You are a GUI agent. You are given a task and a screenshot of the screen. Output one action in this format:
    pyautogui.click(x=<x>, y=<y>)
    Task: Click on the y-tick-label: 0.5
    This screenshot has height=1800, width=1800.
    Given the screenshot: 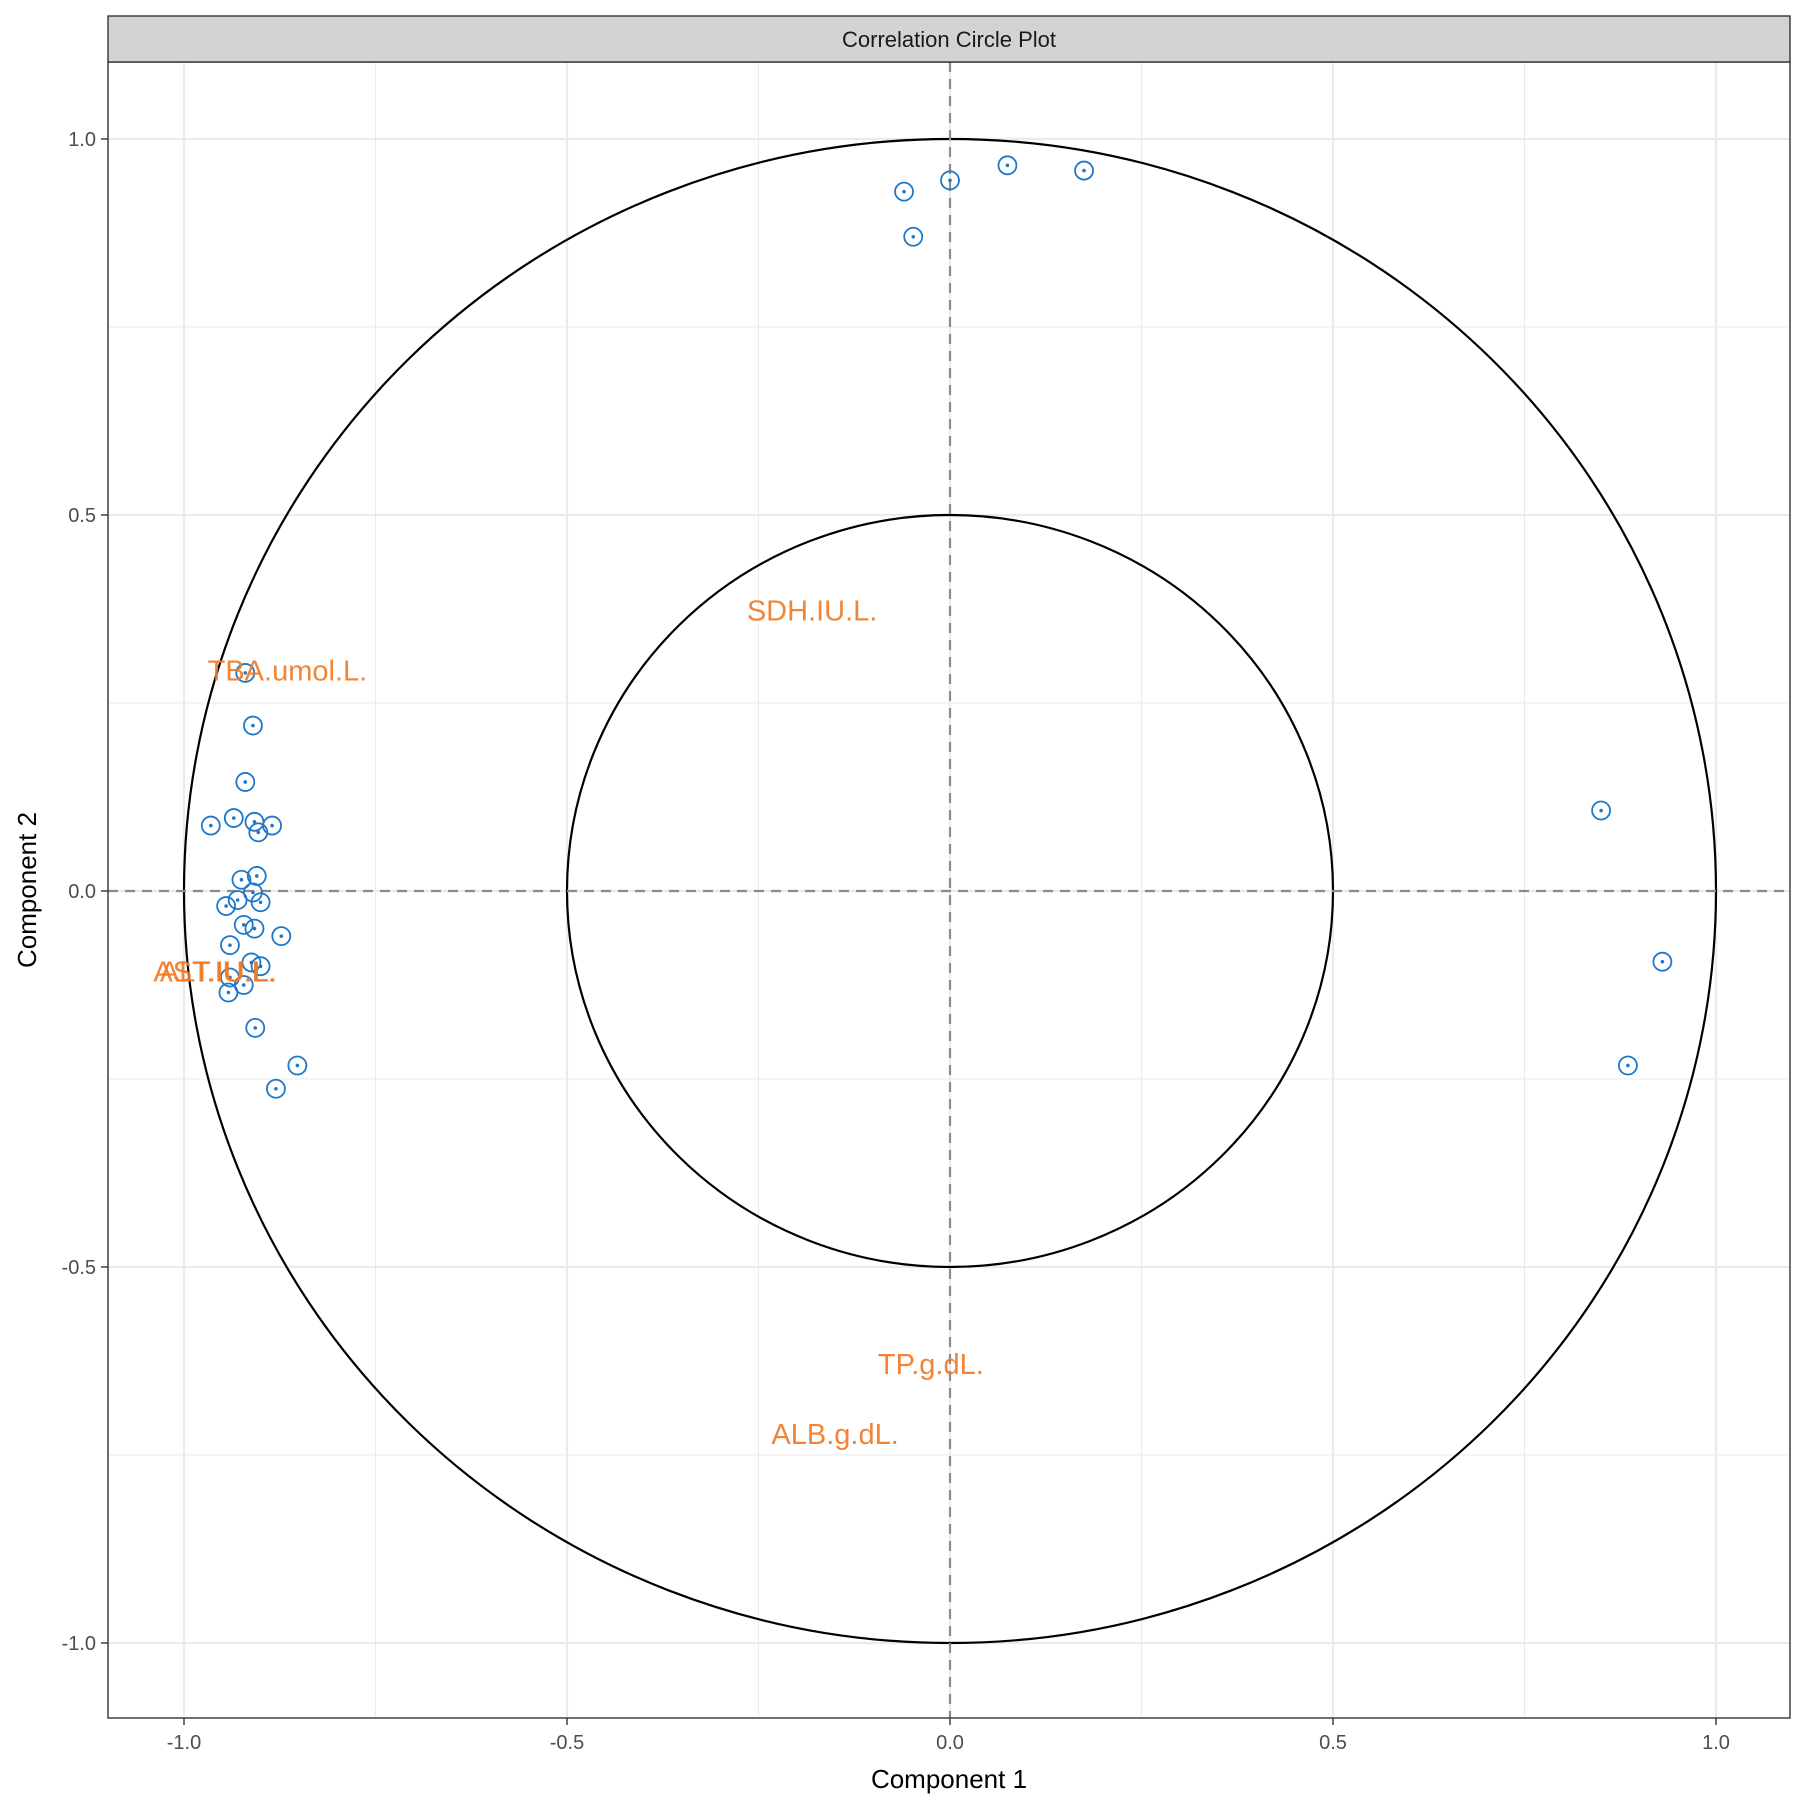 What is the action you would take?
    pyautogui.click(x=82, y=516)
    